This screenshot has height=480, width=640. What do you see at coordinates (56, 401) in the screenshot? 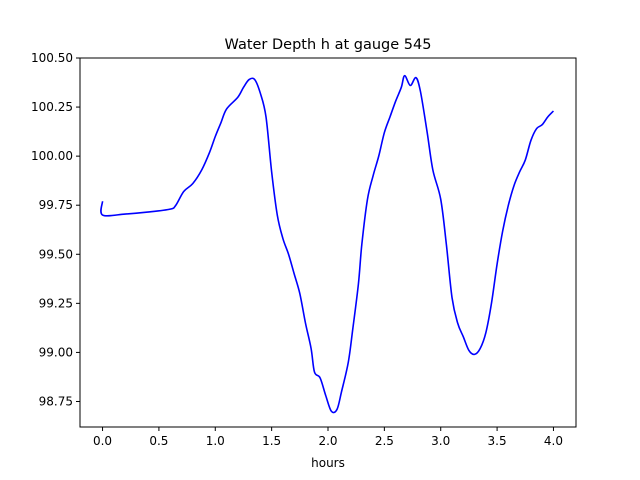
I see `y-tick-label: 98.75` at bounding box center [56, 401].